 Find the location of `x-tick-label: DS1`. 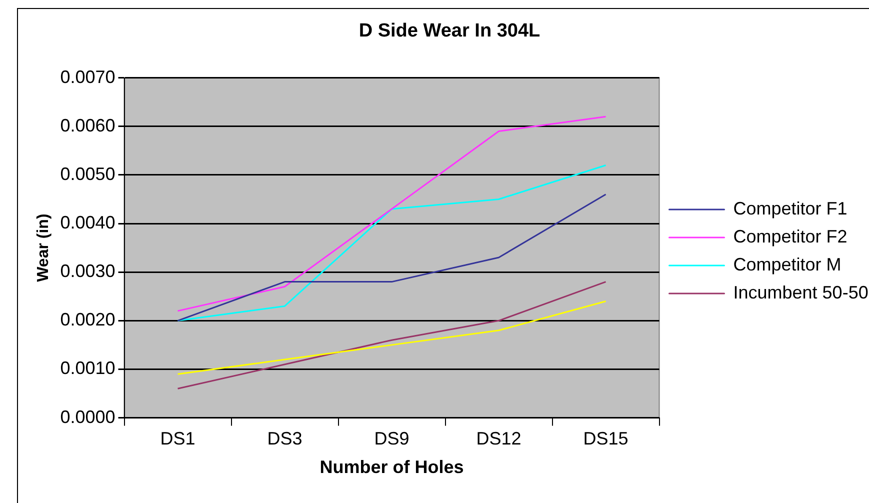

x-tick-label: DS1 is located at coordinates (178, 438).